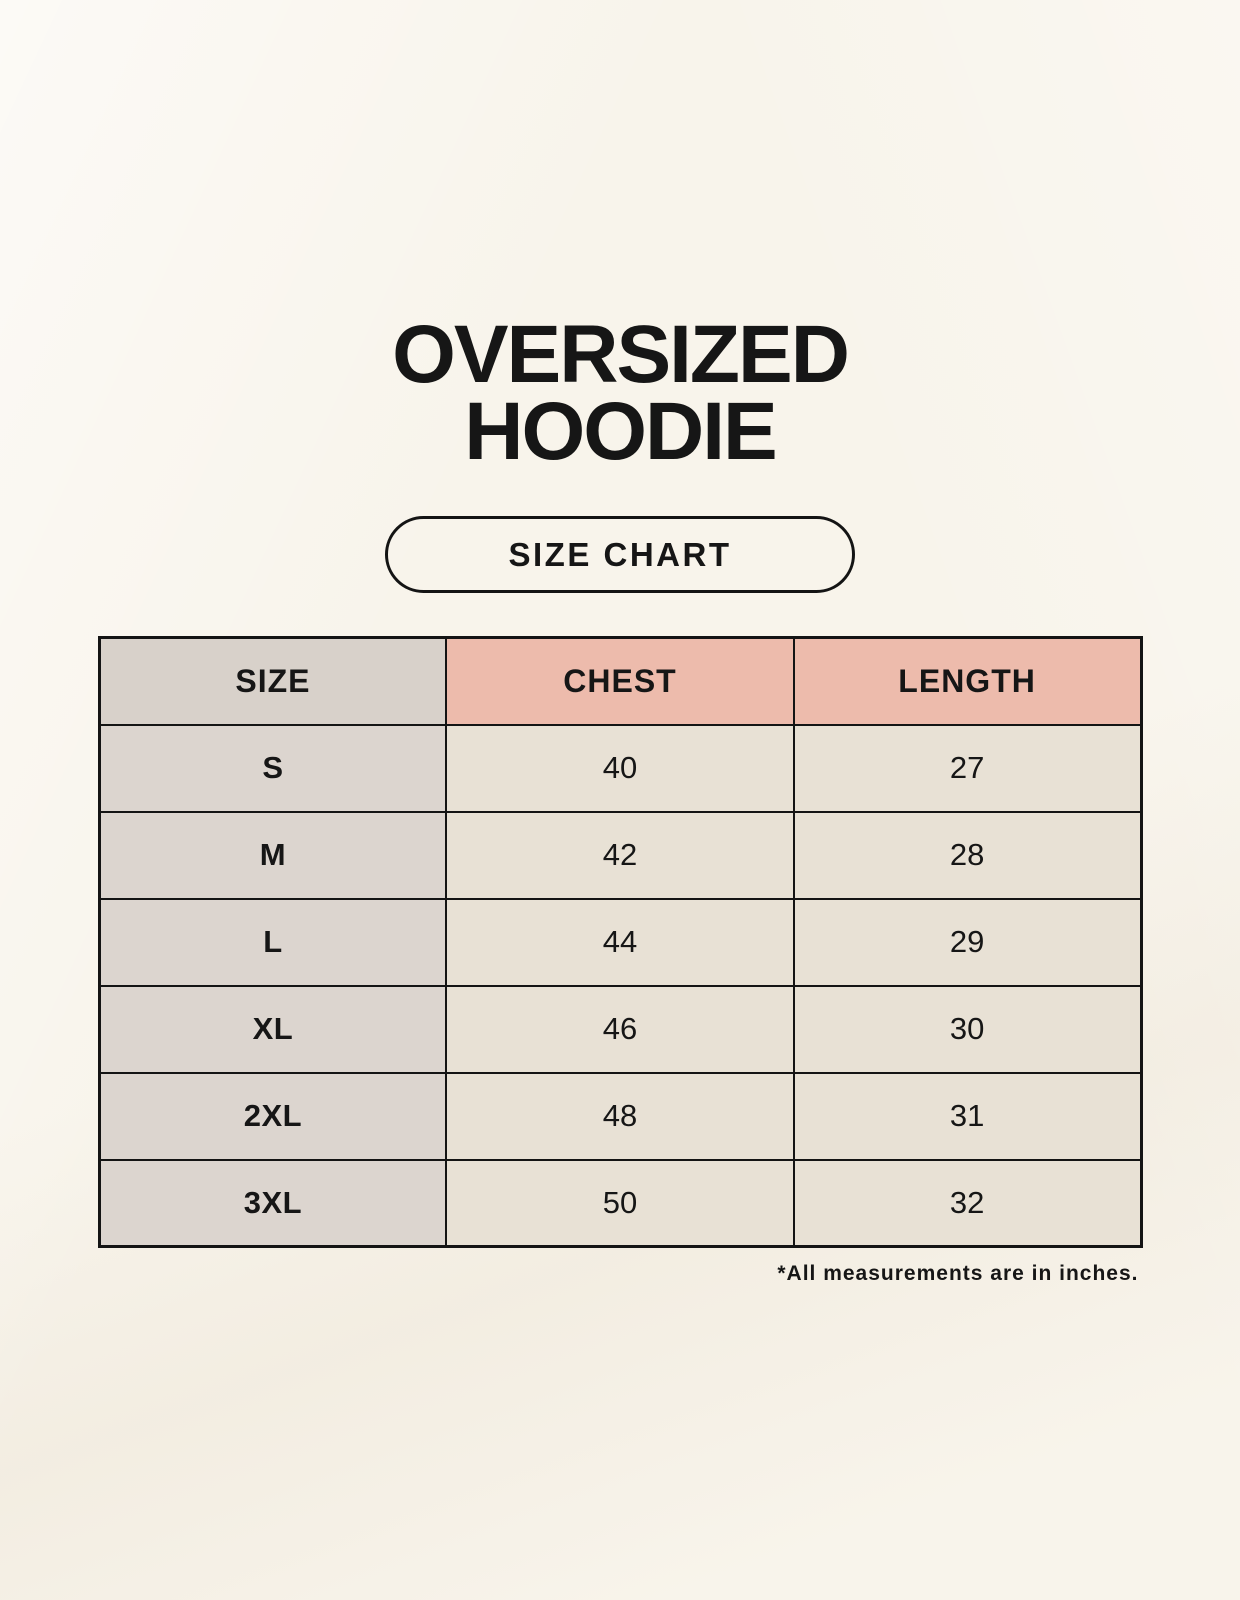 The width and height of the screenshot is (1240, 1600). I want to click on size-cell: L, so click(272, 942).